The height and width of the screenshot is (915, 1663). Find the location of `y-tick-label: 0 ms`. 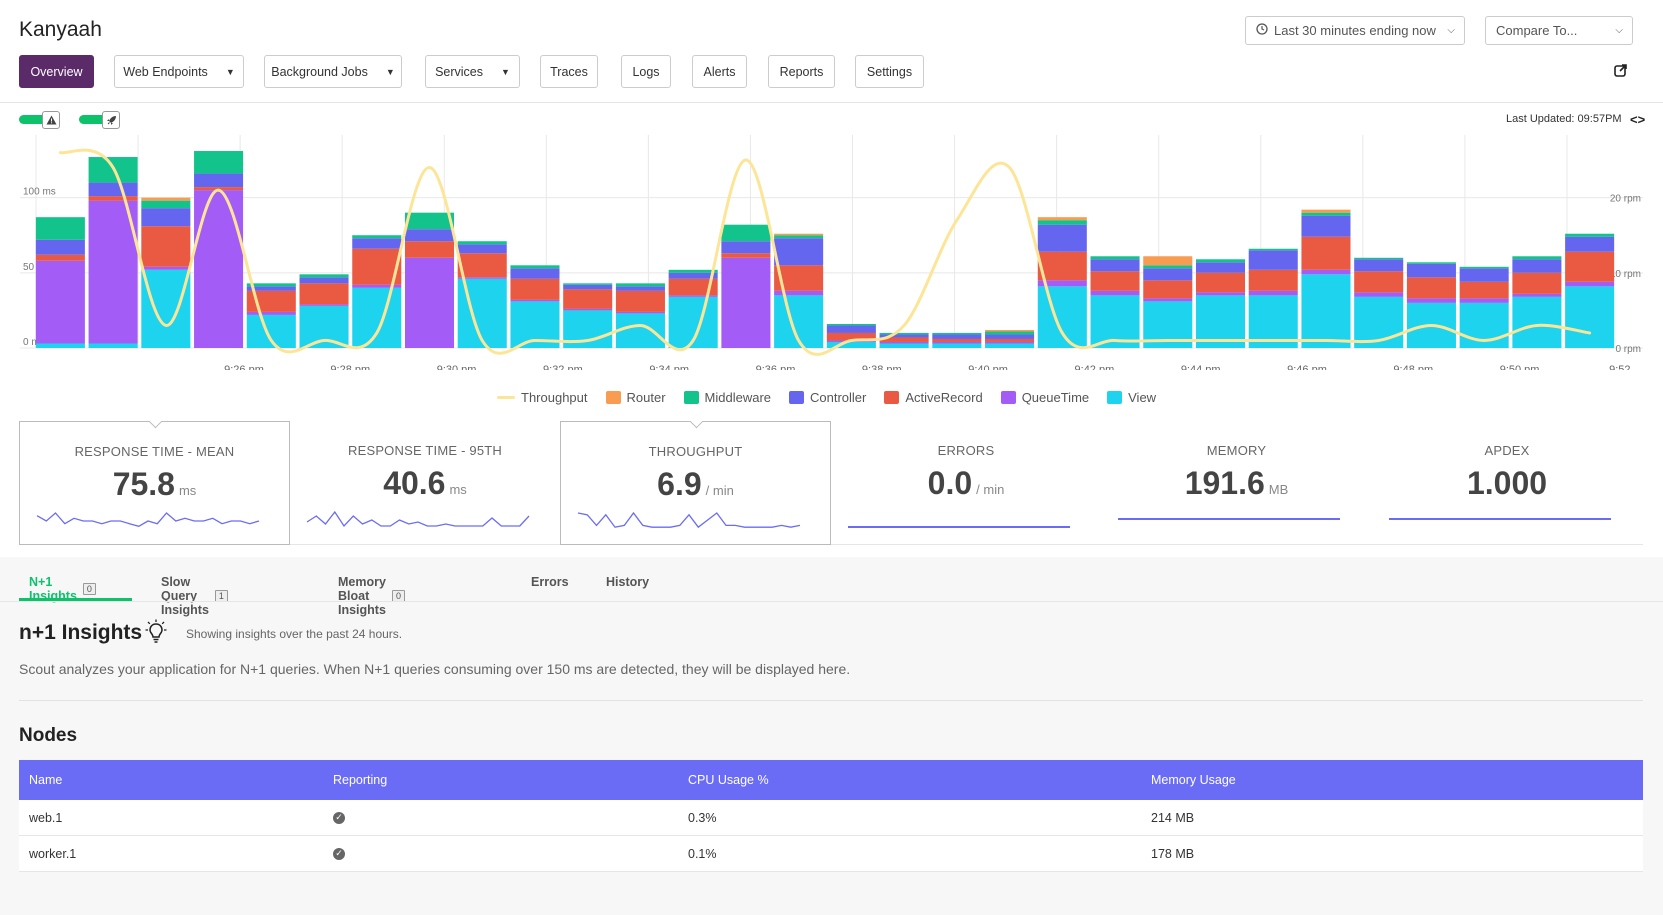

y-tick-label: 0 ms is located at coordinates (34, 342).